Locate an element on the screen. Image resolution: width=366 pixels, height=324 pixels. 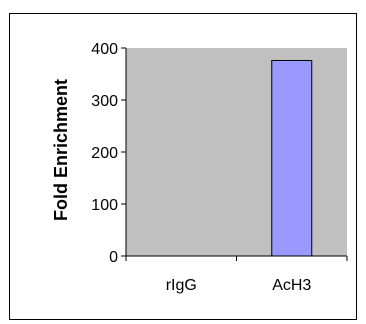
x-tick-label: rIgG is located at coordinates (181, 285).